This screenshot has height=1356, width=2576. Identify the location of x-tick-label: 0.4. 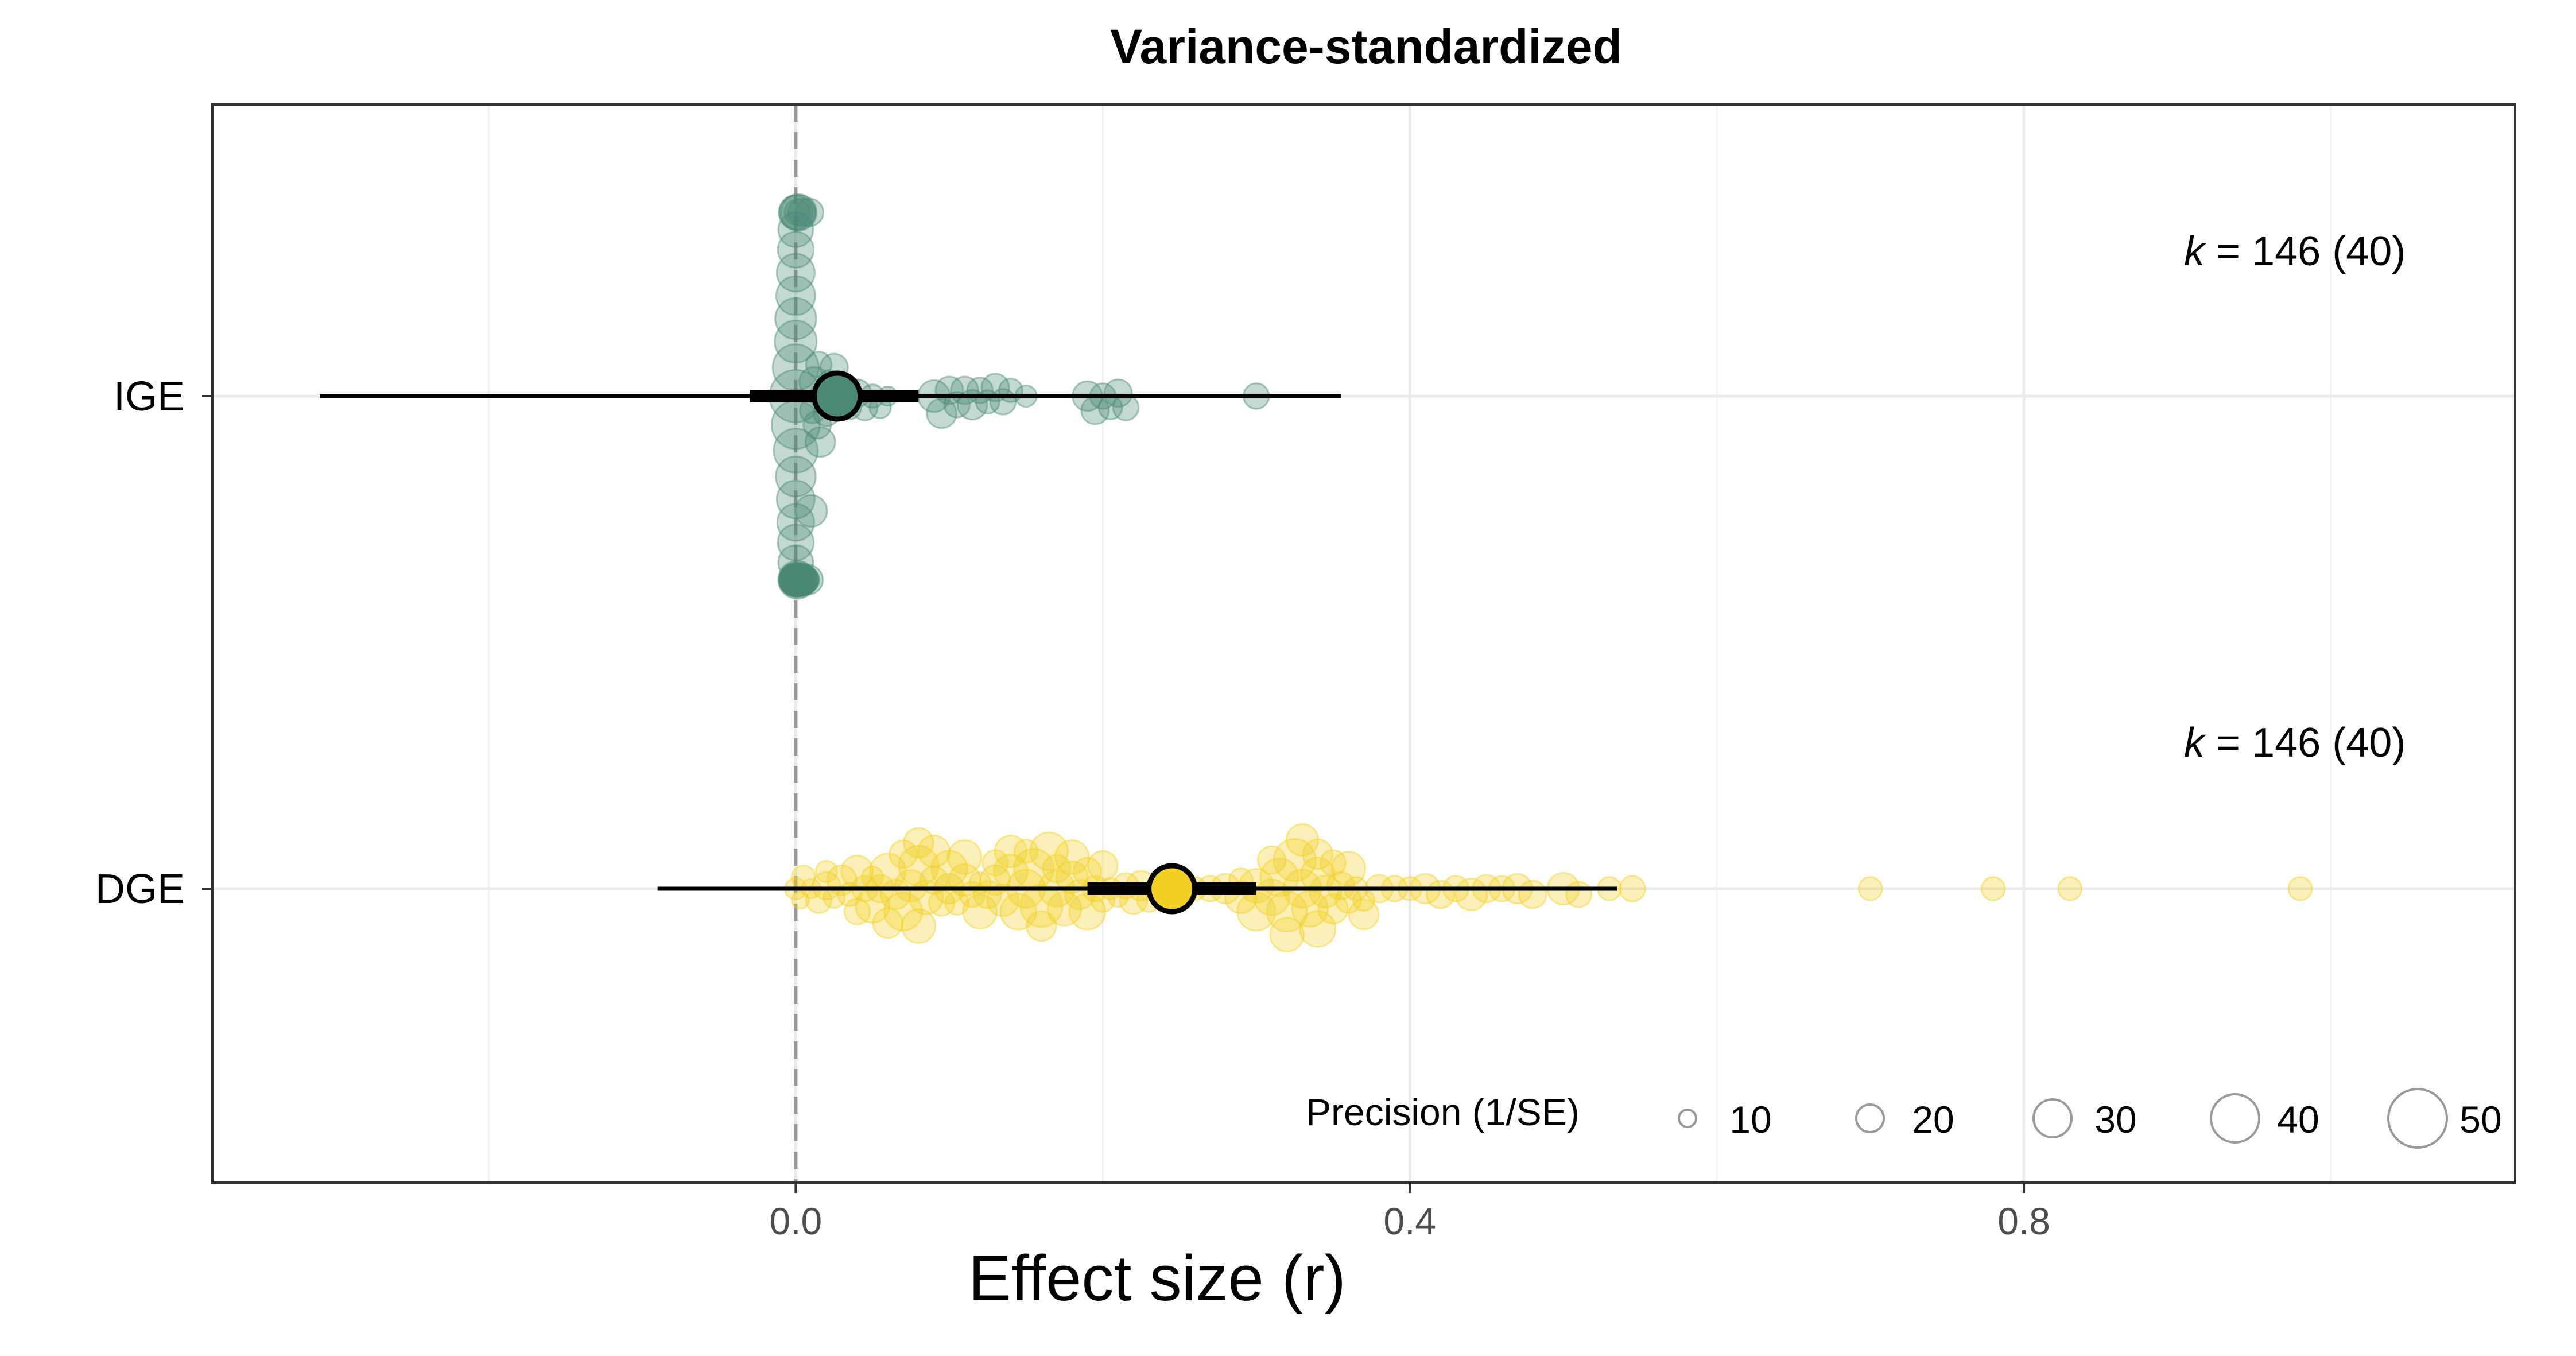
(1409, 1221).